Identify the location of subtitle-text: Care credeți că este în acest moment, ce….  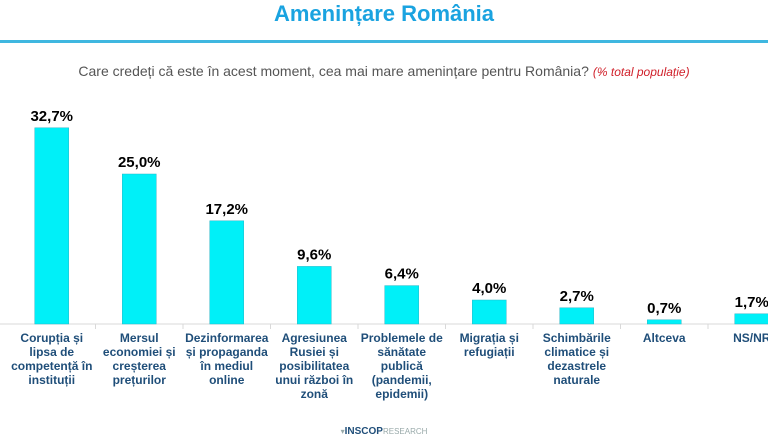
(333, 71).